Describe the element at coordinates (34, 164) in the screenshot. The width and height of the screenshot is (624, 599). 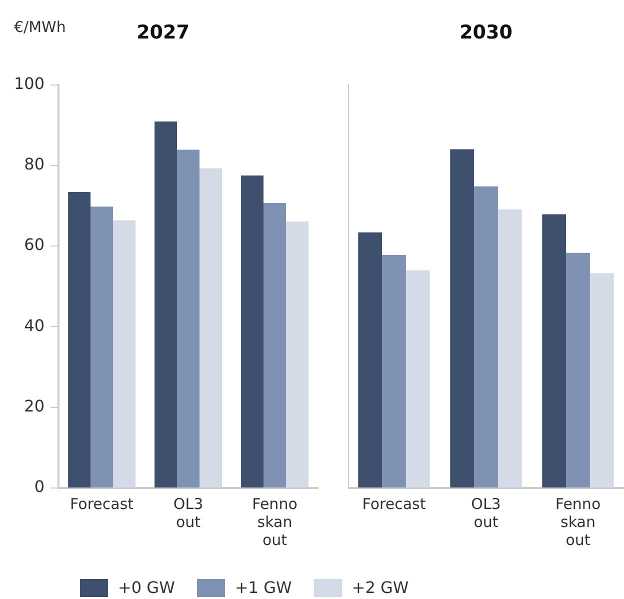
I see `y-tick-label: 80` at that location.